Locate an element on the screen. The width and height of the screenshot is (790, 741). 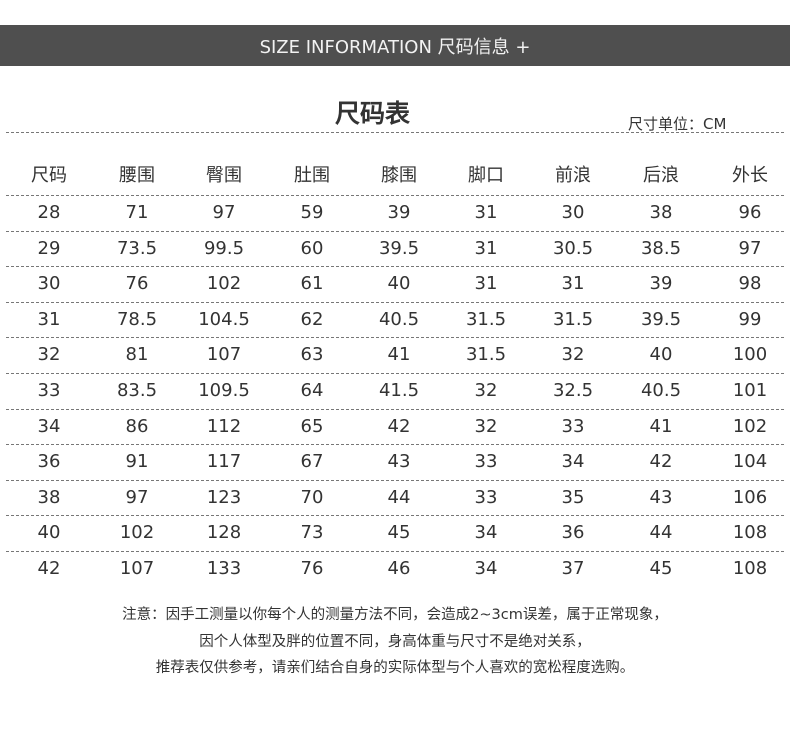
table-cell: 109.5 is located at coordinates (224, 390).